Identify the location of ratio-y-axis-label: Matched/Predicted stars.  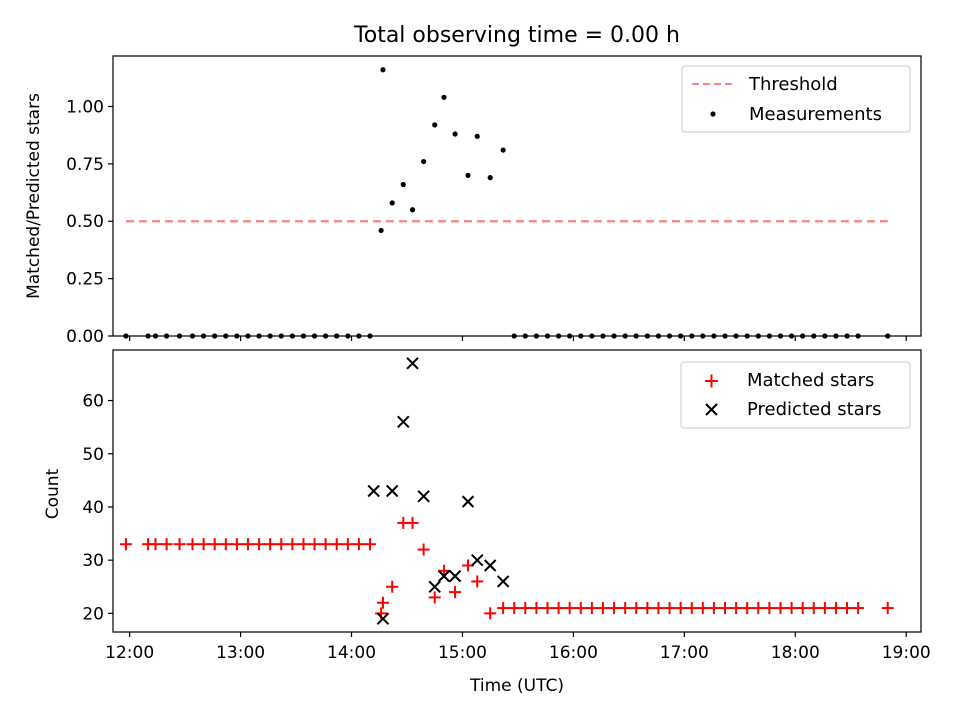
(34, 196).